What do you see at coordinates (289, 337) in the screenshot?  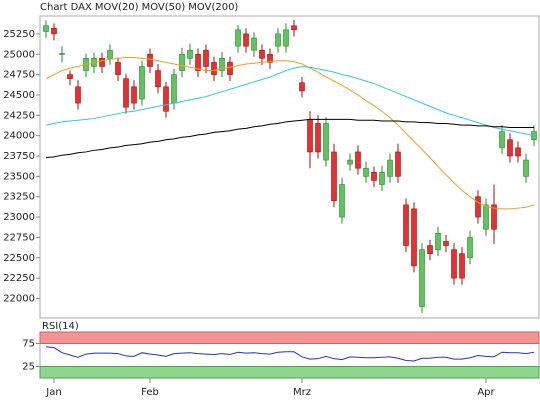 I see `overbought-band` at bounding box center [289, 337].